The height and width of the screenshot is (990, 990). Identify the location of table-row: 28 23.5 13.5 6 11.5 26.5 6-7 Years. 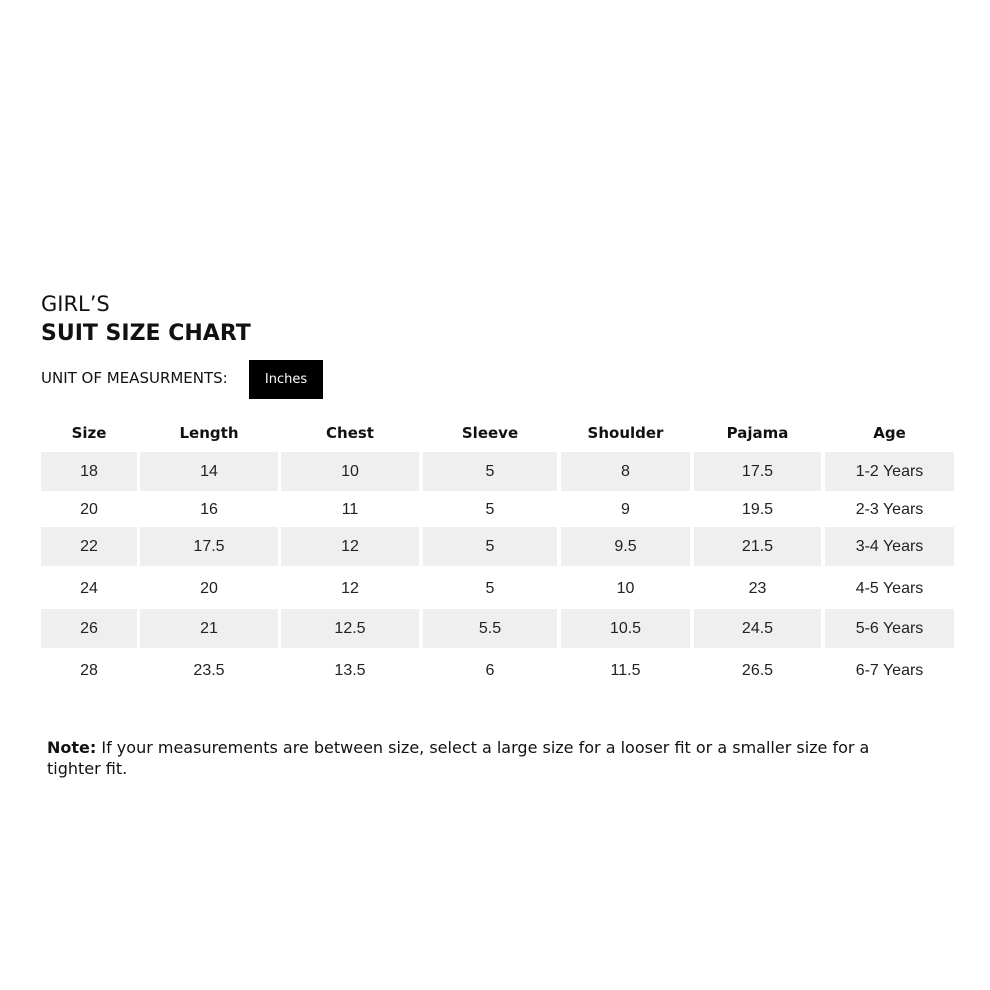
(495, 670).